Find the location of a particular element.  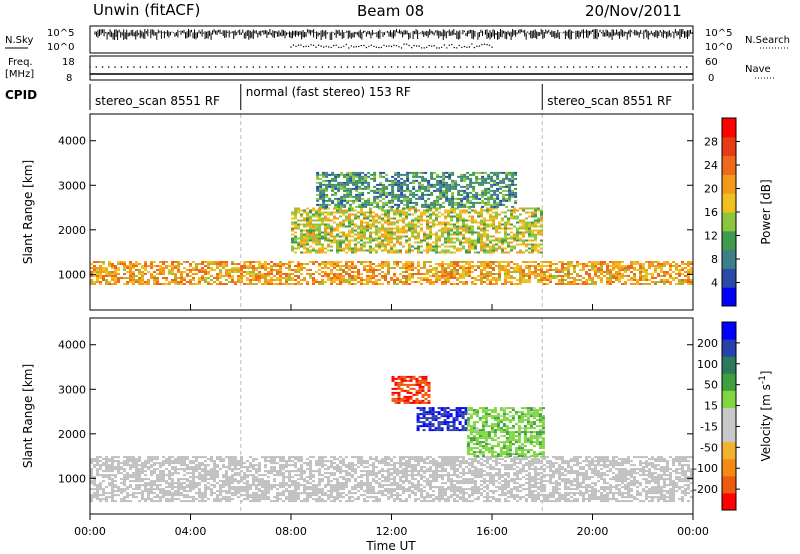

date-title: 20/Nov/2011 is located at coordinates (633, 11).